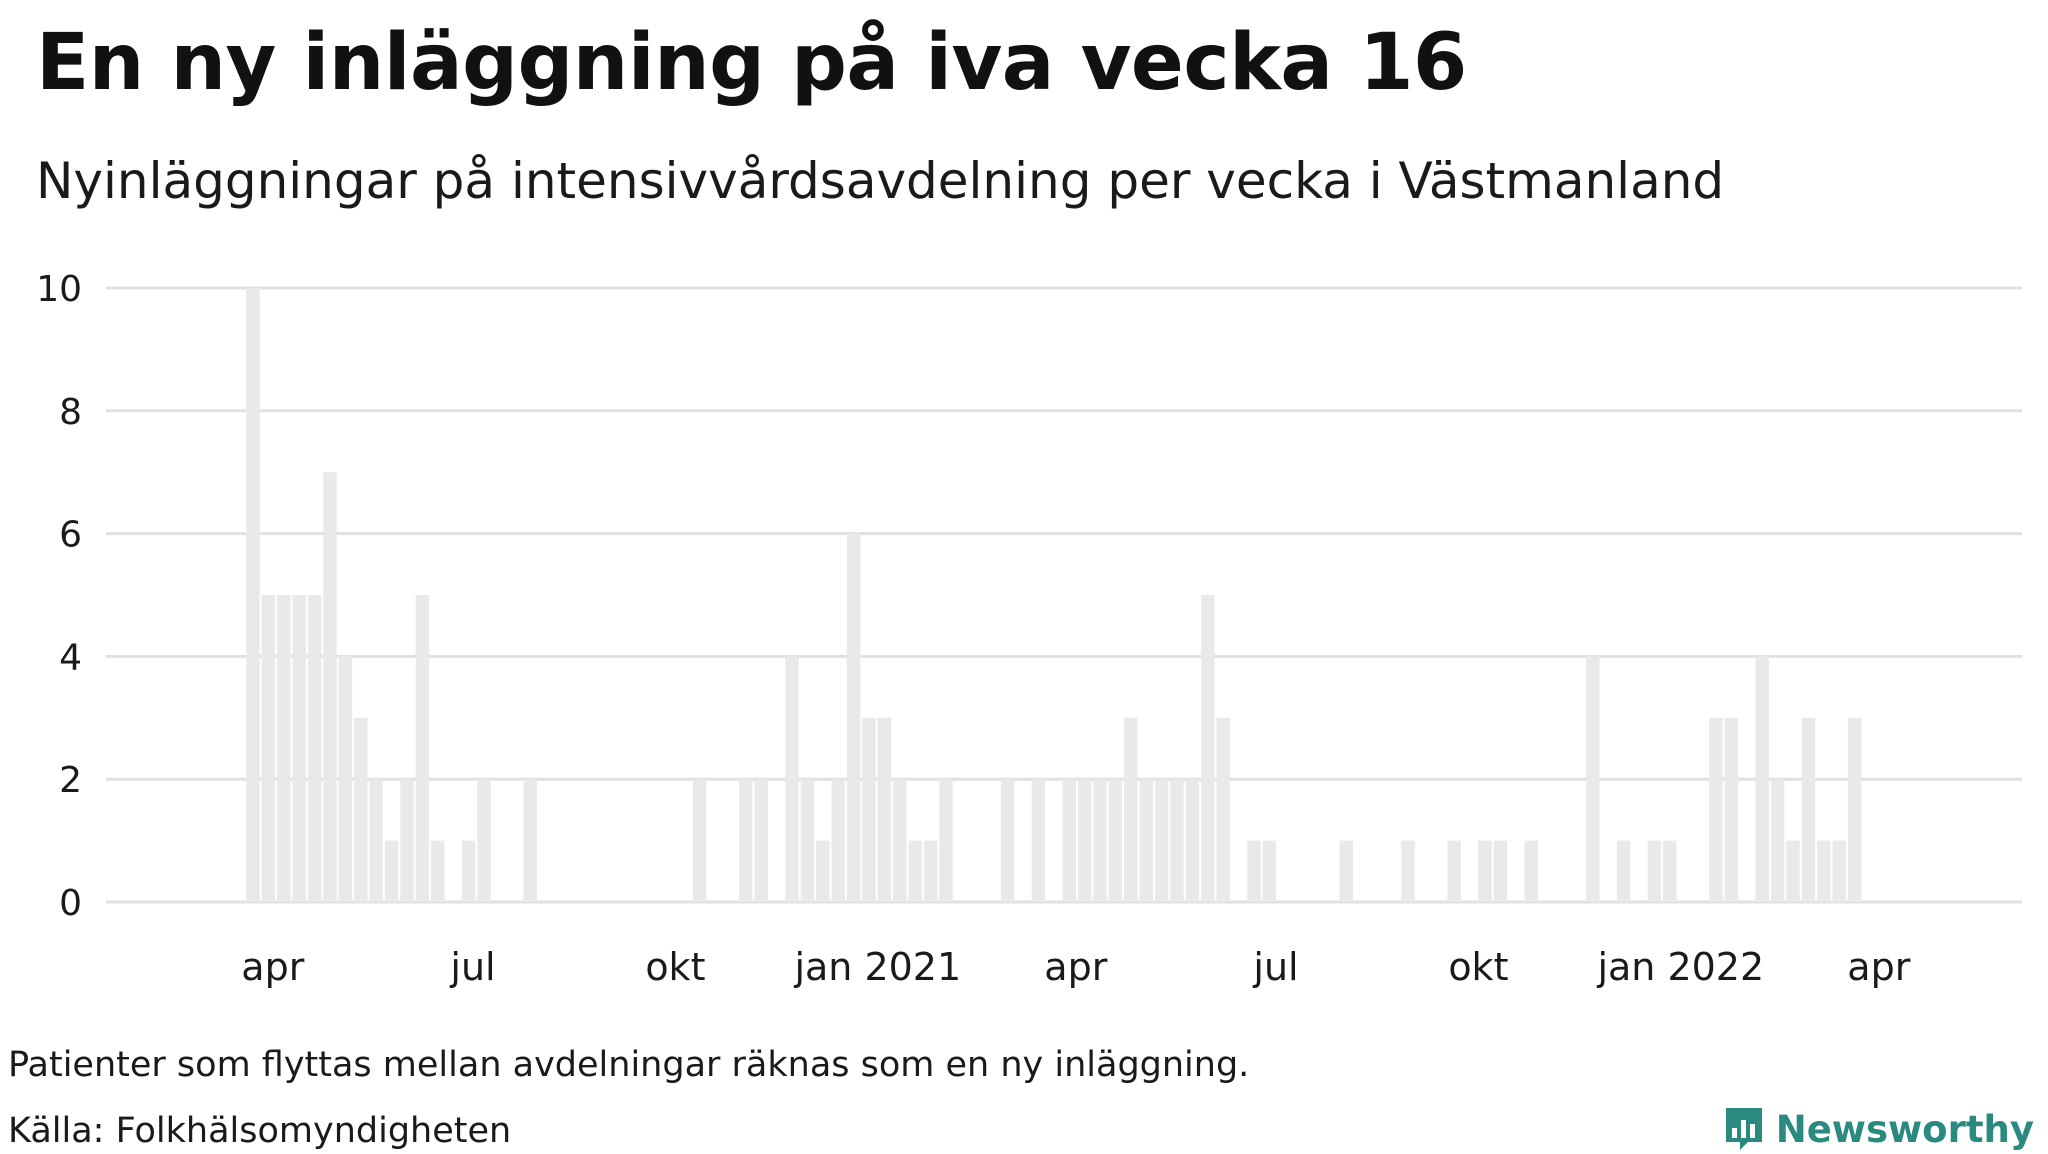  Describe the element at coordinates (1743, 1129) in the screenshot. I see `newsworthy-icon` at that location.